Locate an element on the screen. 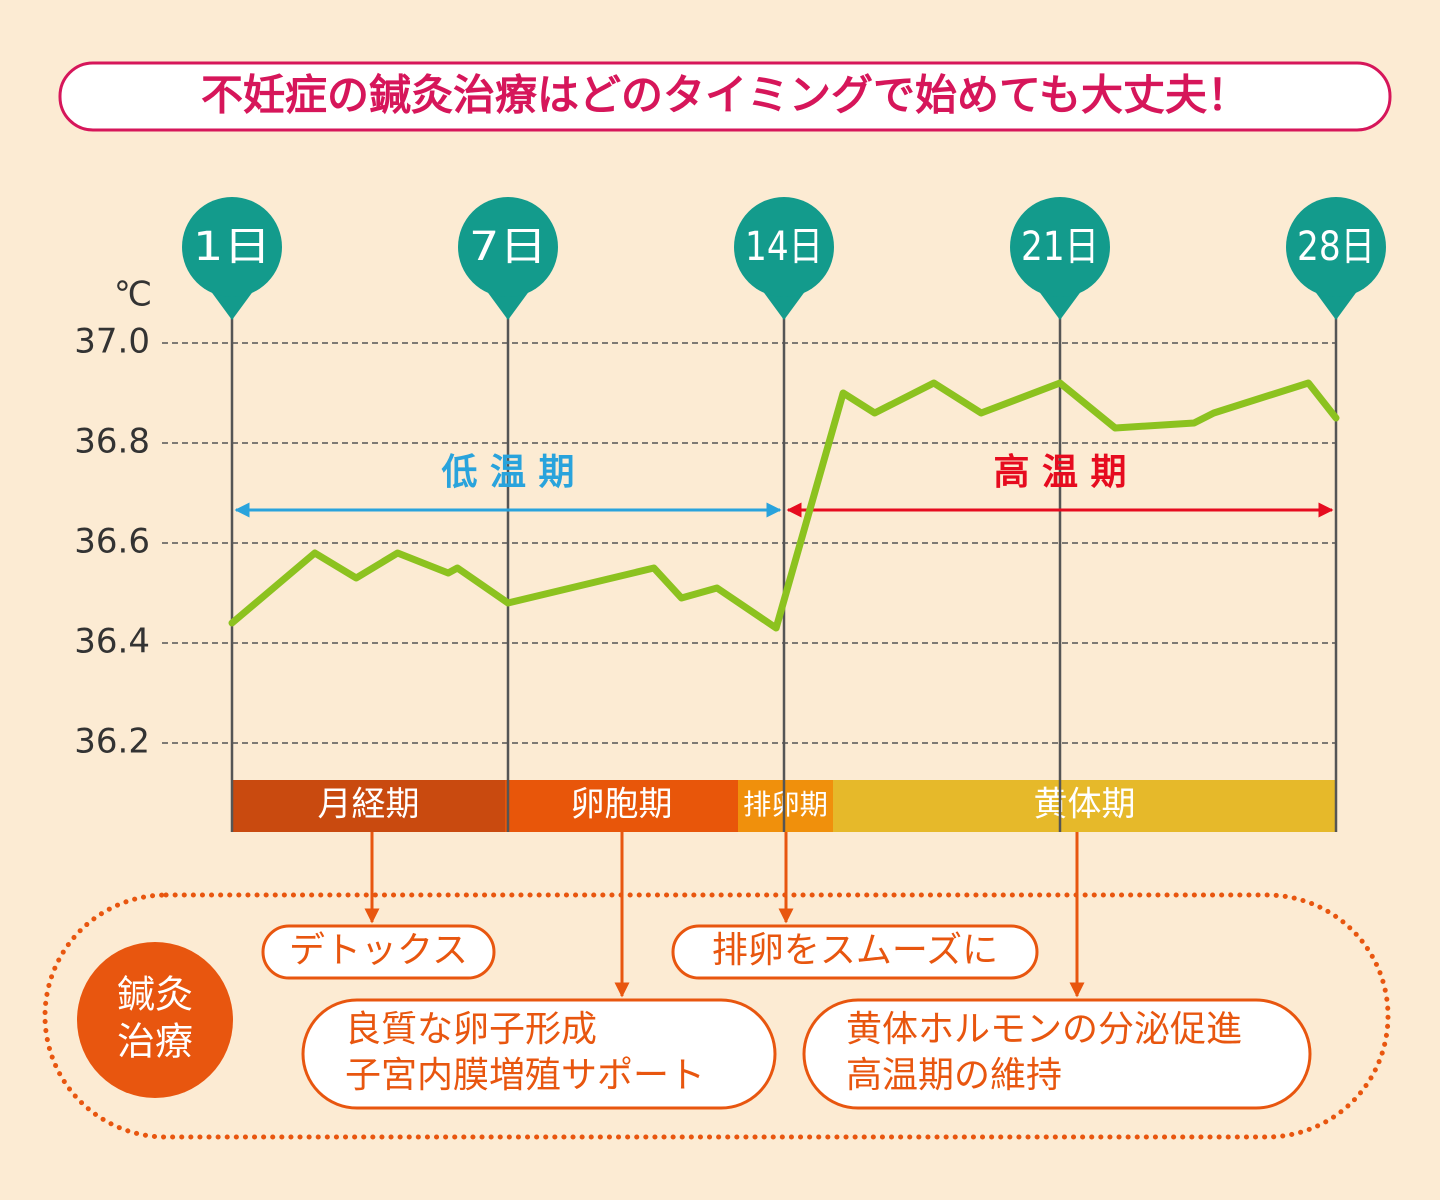 The height and width of the screenshot is (1200, 1440). treatment-badge is located at coordinates (155, 1020).